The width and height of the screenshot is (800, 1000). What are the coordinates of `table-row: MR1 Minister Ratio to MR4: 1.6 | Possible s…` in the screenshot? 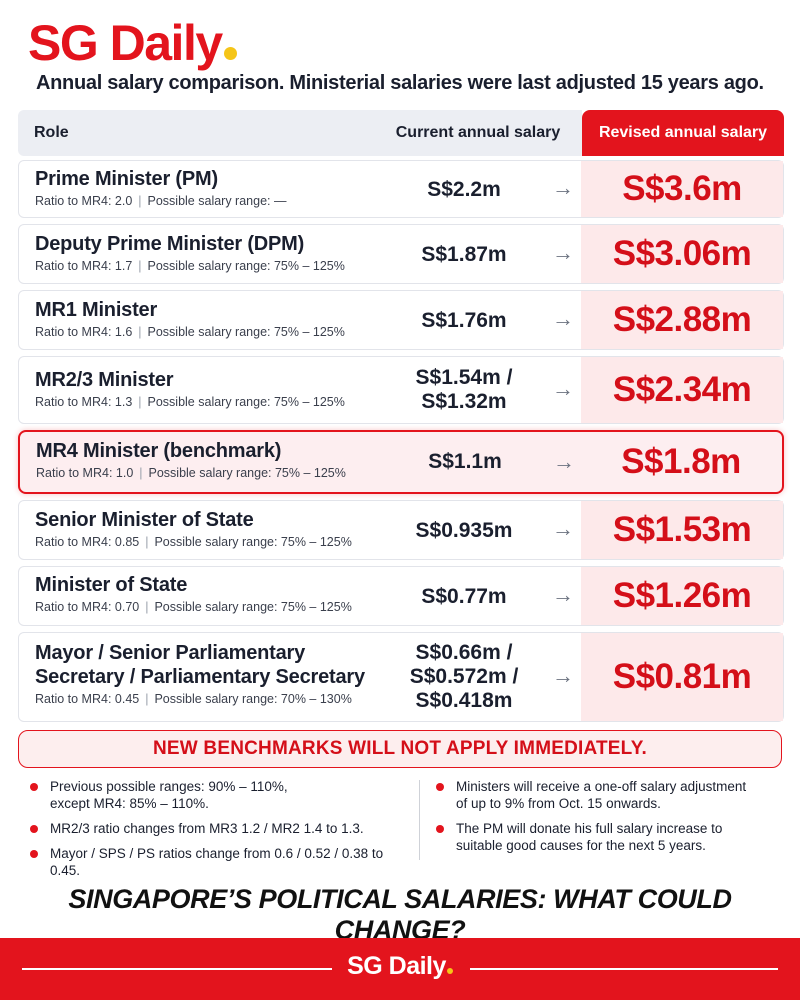 It's located at (401, 320).